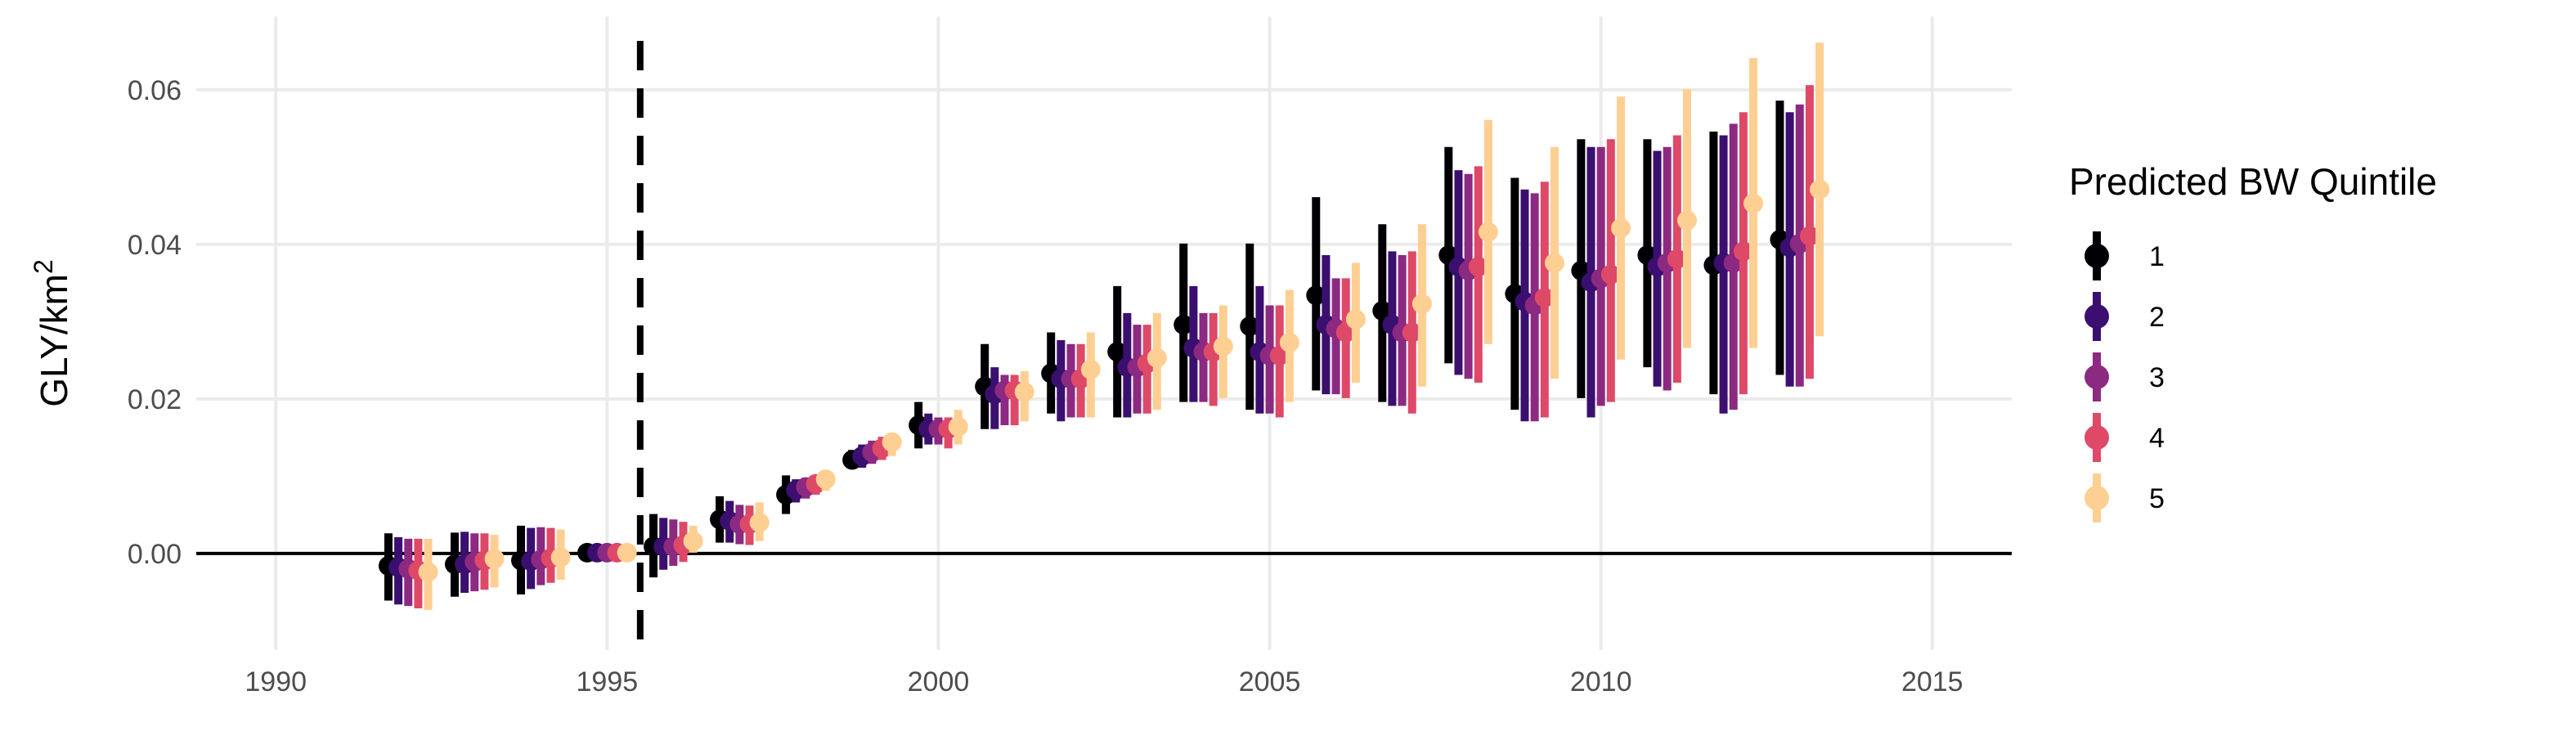 The width and height of the screenshot is (2576, 740). Describe the element at coordinates (54, 340) in the screenshot. I see `y-axis-title-text: GLY/km` at that location.